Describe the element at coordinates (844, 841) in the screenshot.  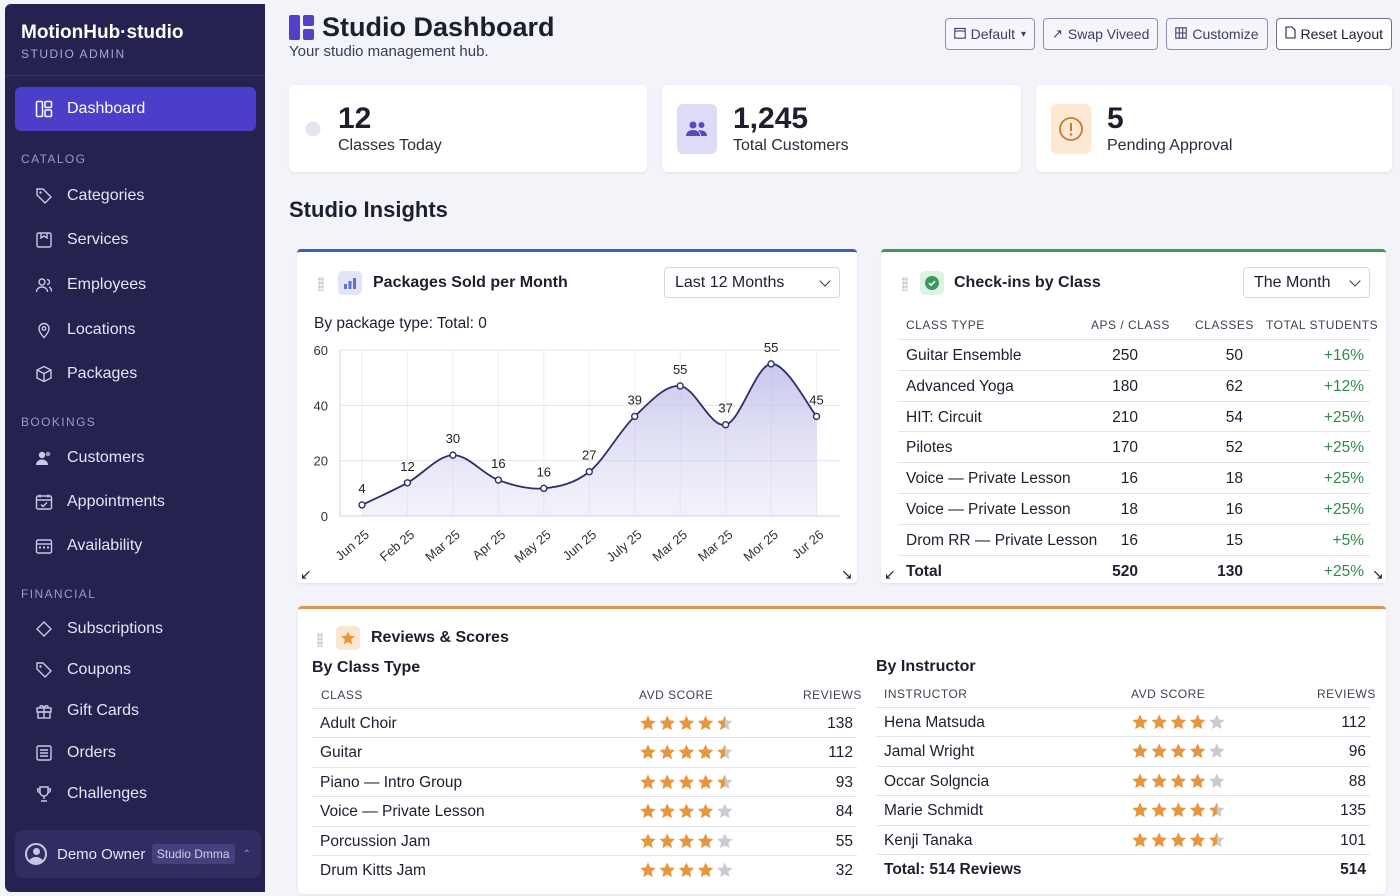
I see `review-count: 55` at that location.